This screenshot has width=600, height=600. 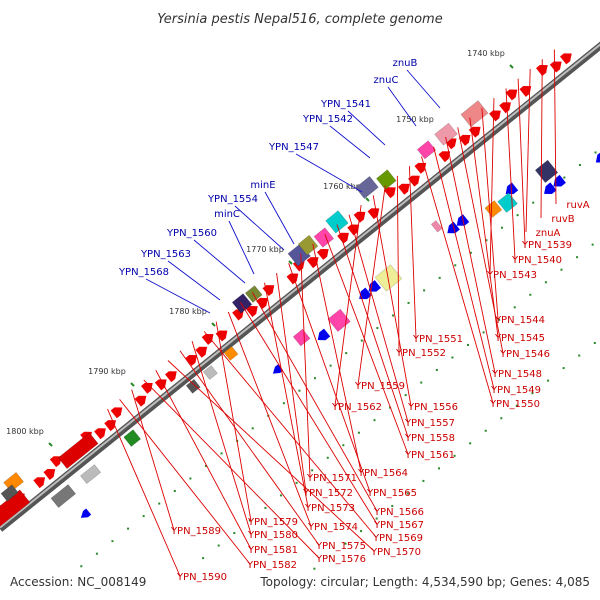 What do you see at coordinates (191, 233) in the screenshot?
I see `gene-label: YPN_1560` at bounding box center [191, 233].